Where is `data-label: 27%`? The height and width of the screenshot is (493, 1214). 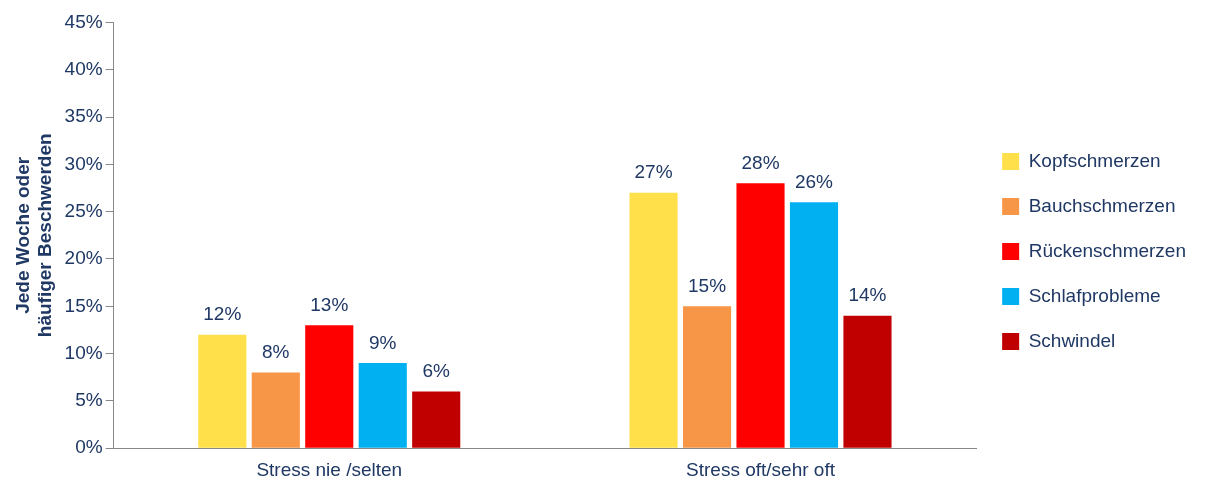
data-label: 27% is located at coordinates (653, 172).